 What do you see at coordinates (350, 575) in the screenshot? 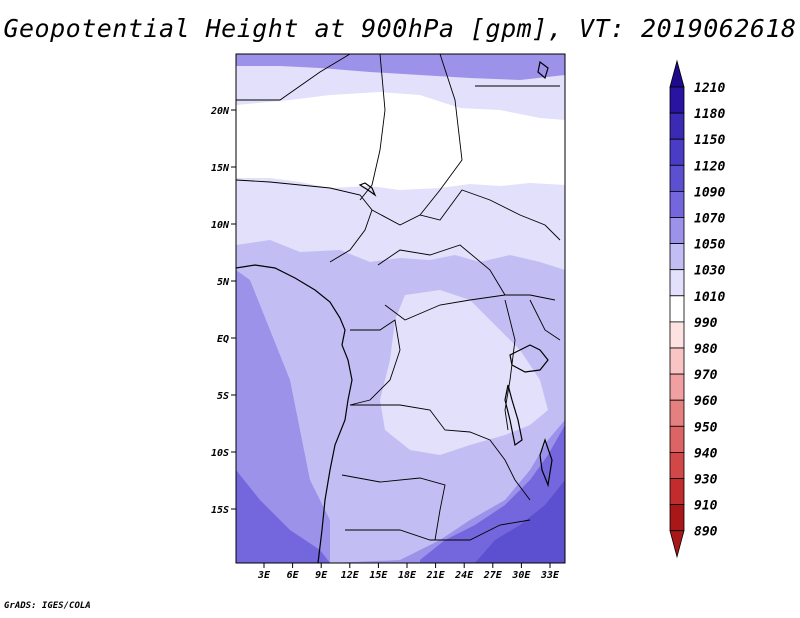
I see `lon-tick-label: 12E` at bounding box center [350, 575].